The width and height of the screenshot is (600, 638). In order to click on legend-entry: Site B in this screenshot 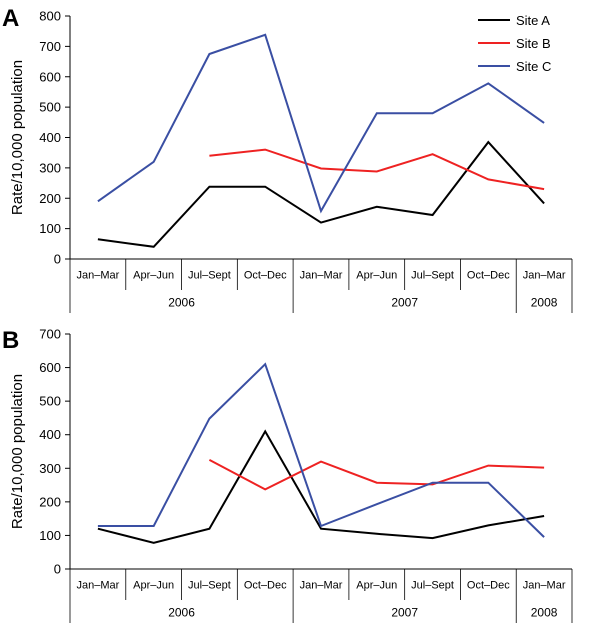, I will do `click(533, 43)`.